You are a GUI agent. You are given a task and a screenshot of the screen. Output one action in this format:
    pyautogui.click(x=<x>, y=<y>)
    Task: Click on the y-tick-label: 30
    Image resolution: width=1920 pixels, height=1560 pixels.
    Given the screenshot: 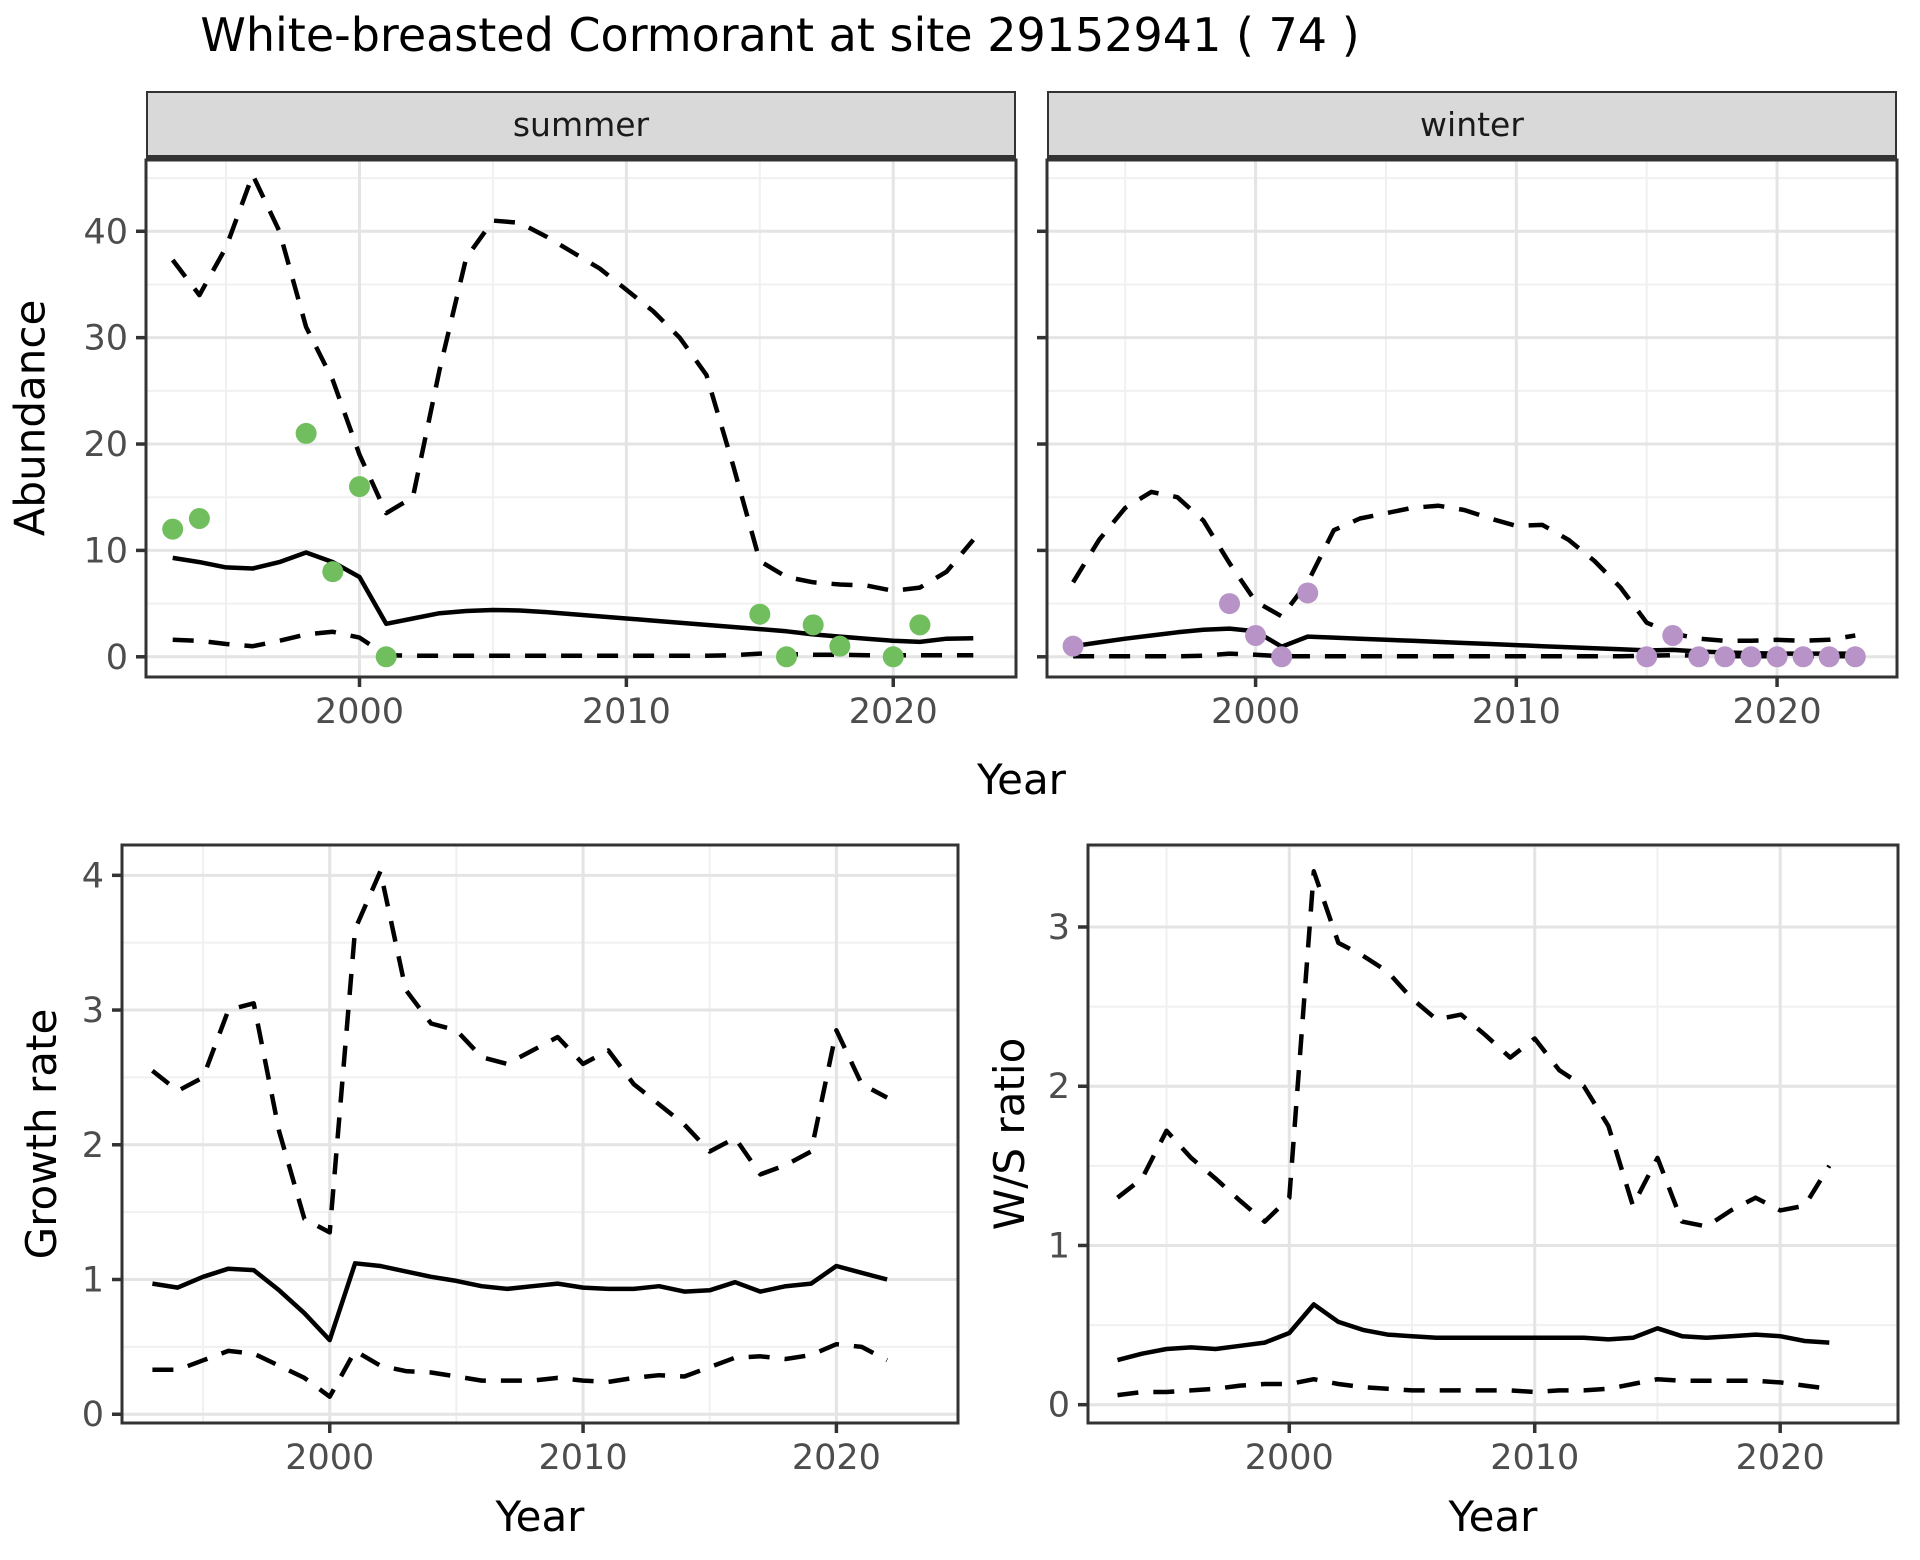 What is the action you would take?
    pyautogui.click(x=105, y=339)
    